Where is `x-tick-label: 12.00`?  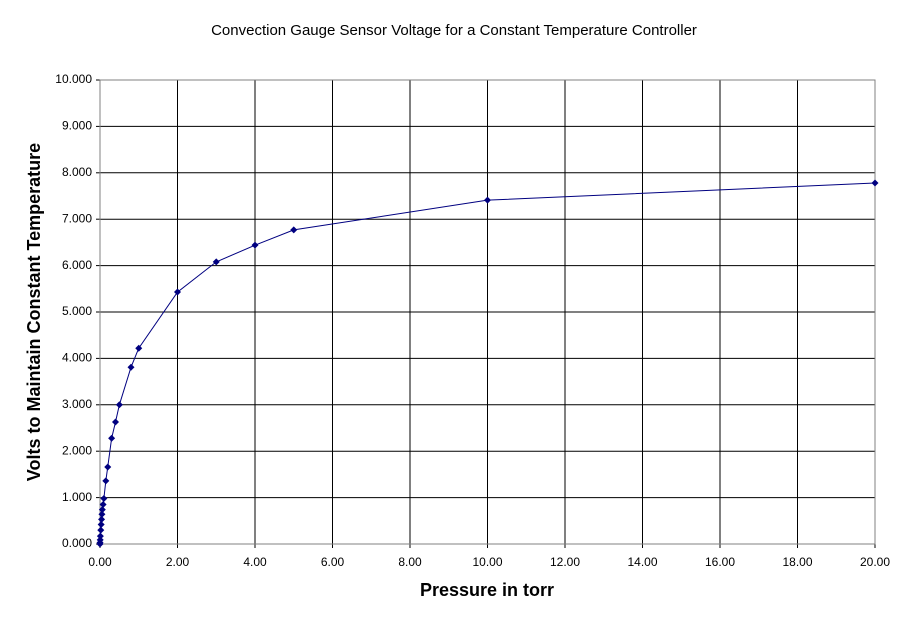 x-tick-label: 12.00 is located at coordinates (565, 562).